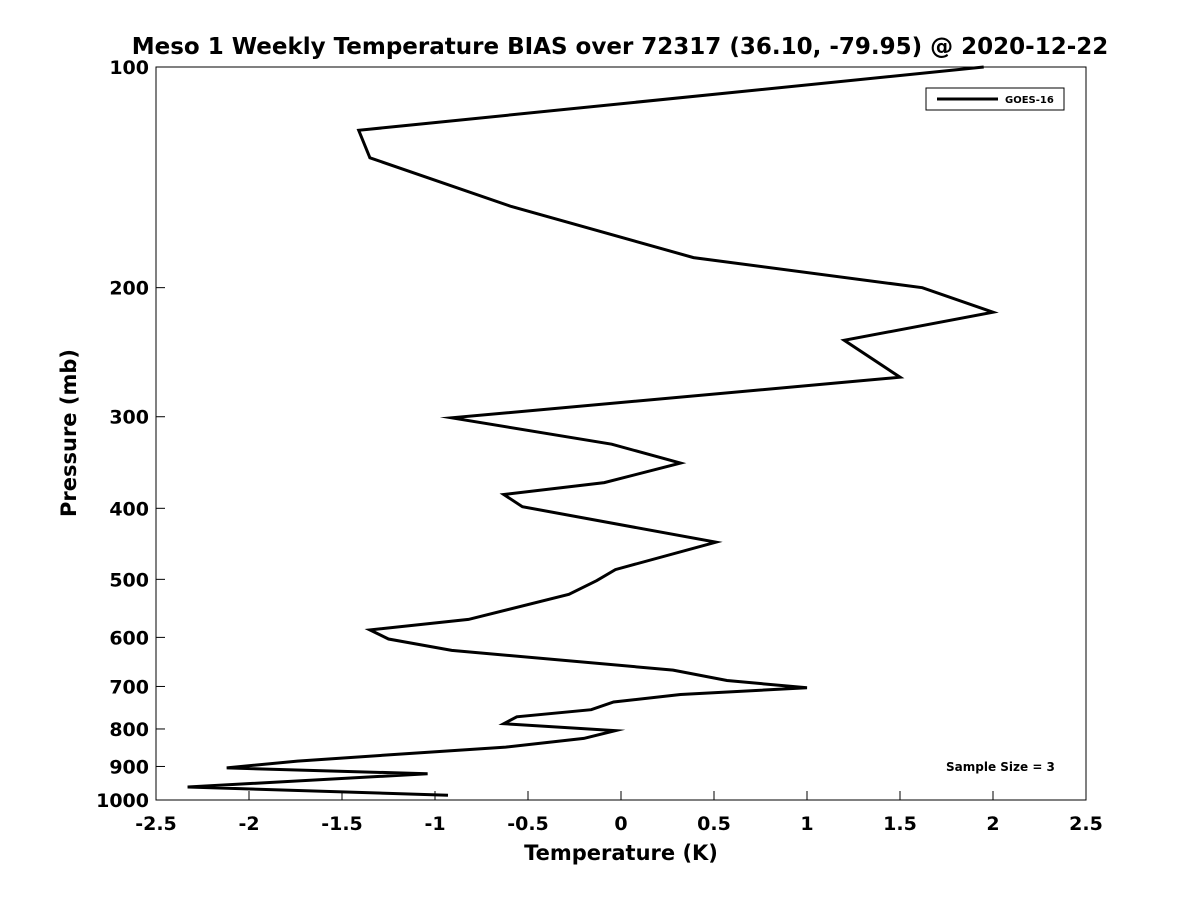 The width and height of the screenshot is (1200, 900). What do you see at coordinates (129, 418) in the screenshot?
I see `y-tick-label: 300` at bounding box center [129, 418].